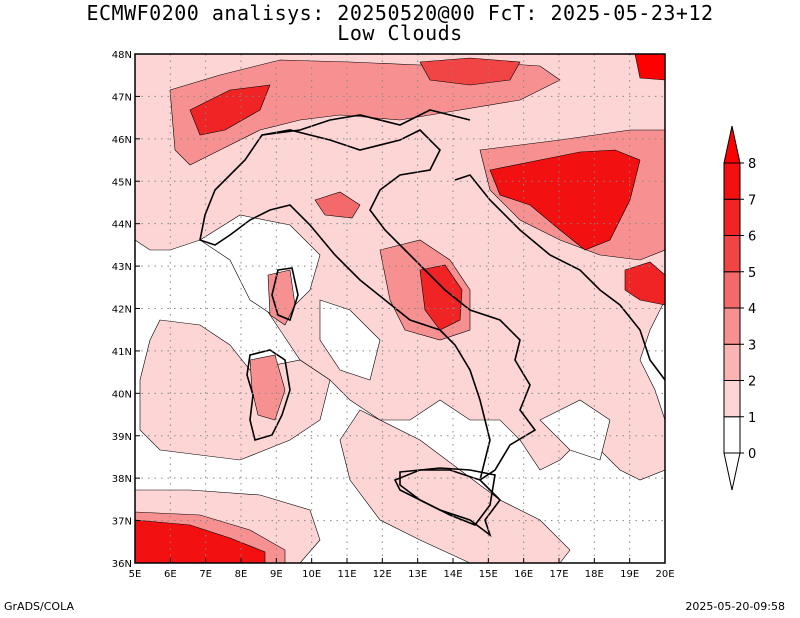  I want to click on cloud-field-level8-corner, so click(649, 67).